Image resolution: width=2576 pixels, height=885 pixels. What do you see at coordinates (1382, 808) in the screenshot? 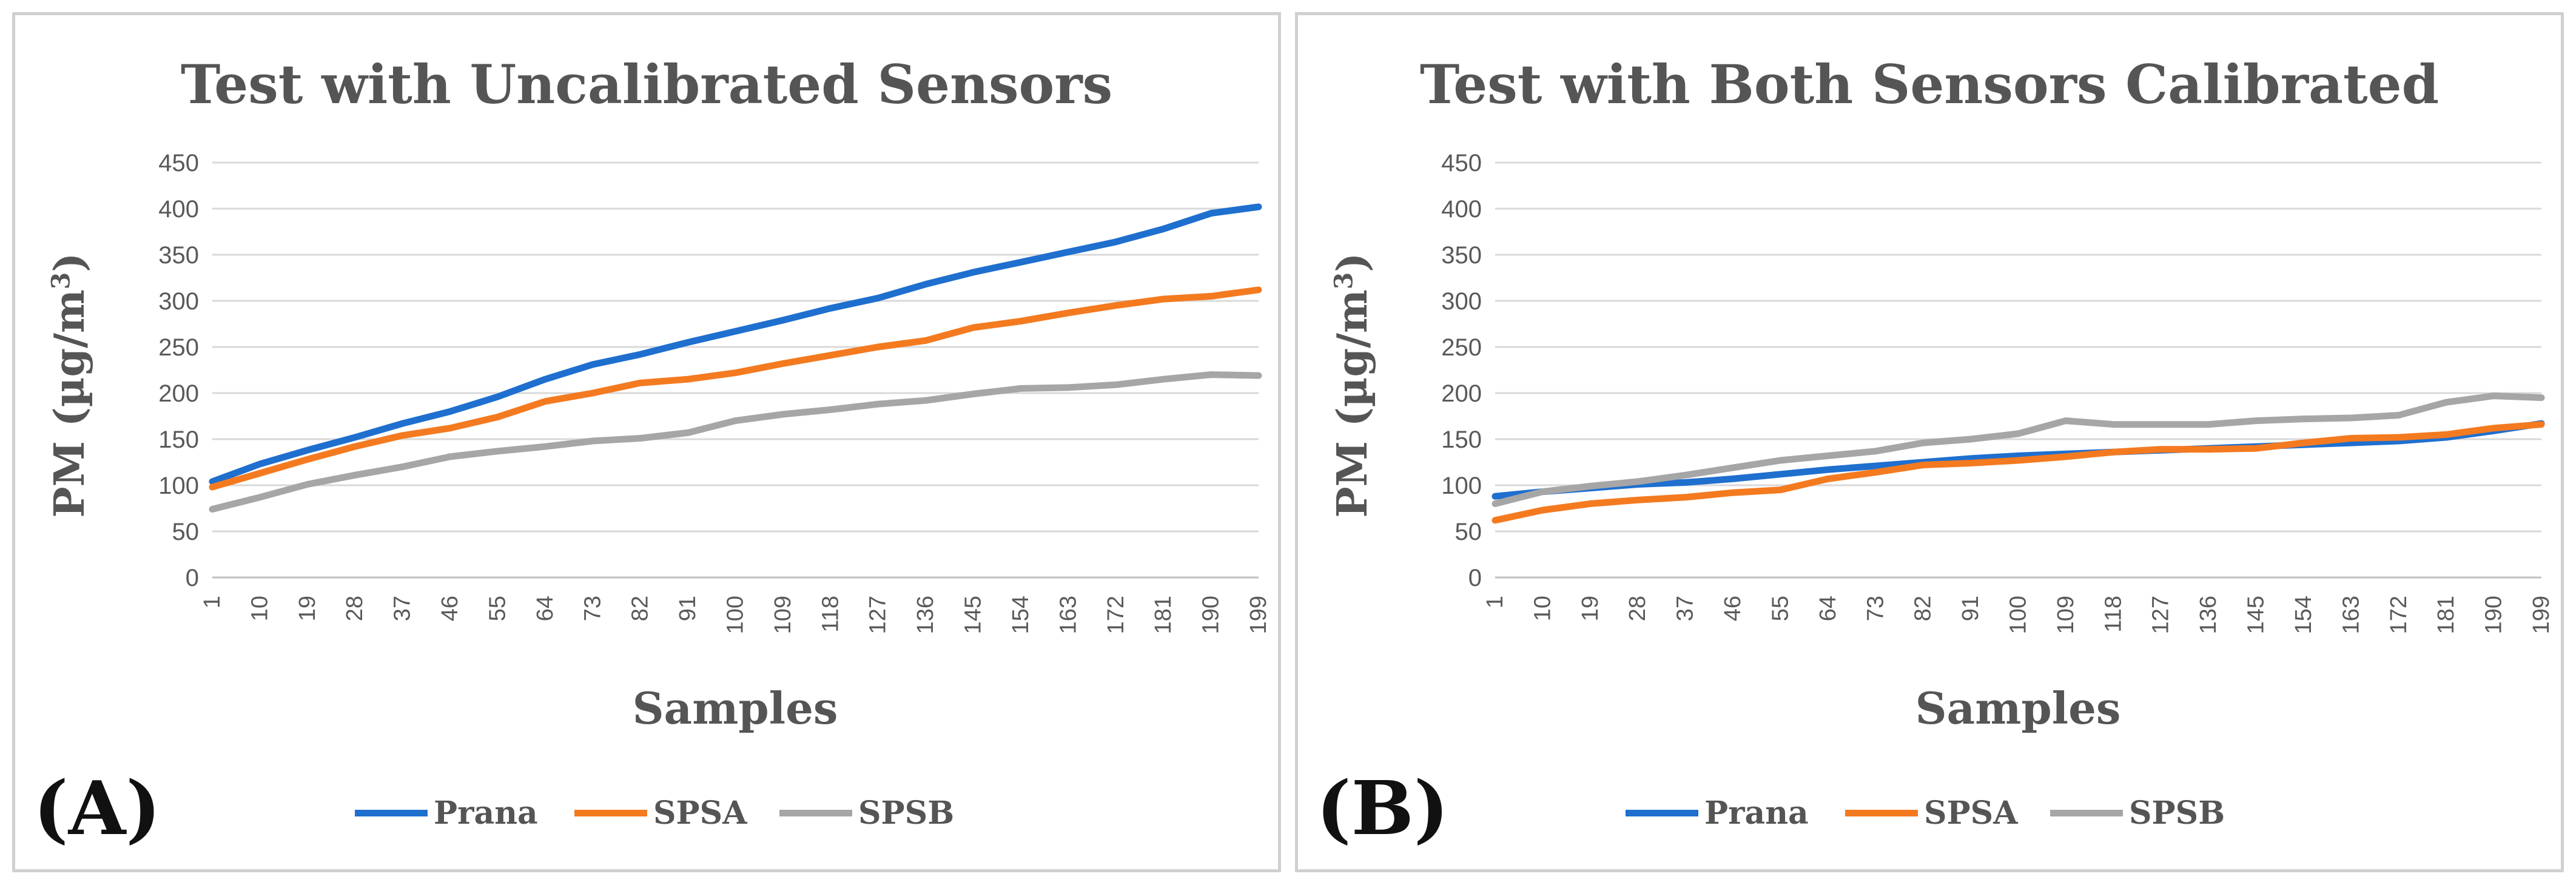
I see `panel-label: (B)` at bounding box center [1382, 808].